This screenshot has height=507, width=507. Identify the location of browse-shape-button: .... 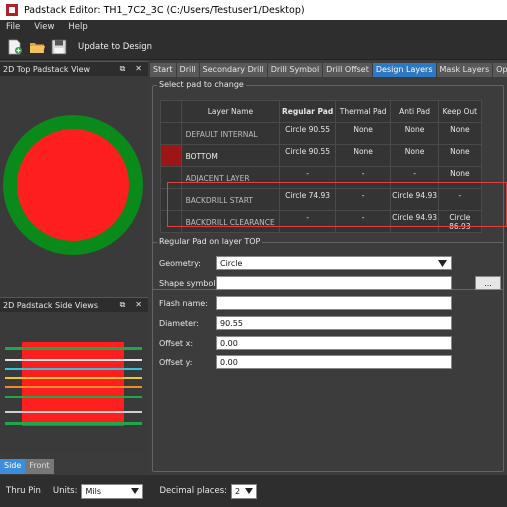
(488, 283).